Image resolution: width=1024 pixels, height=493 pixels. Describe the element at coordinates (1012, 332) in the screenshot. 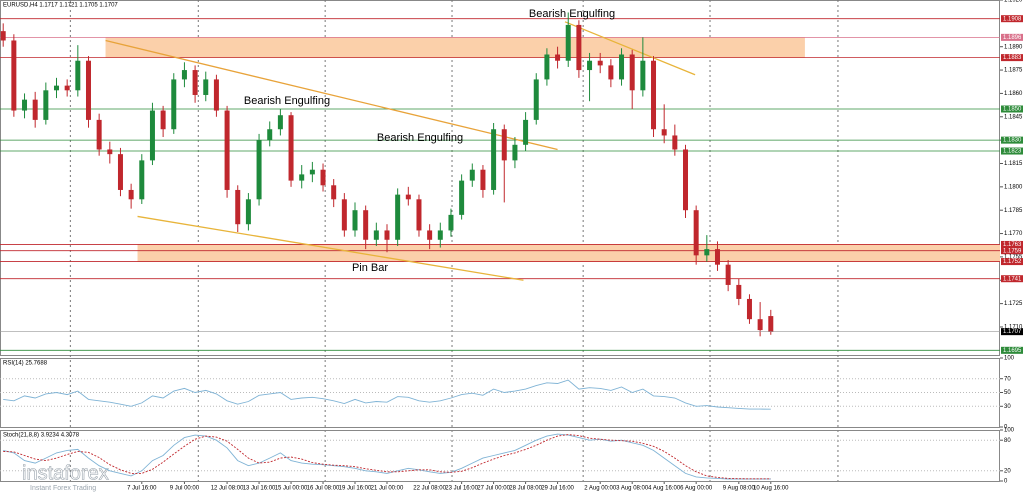

I see `current-price-label: 1.1707` at that location.